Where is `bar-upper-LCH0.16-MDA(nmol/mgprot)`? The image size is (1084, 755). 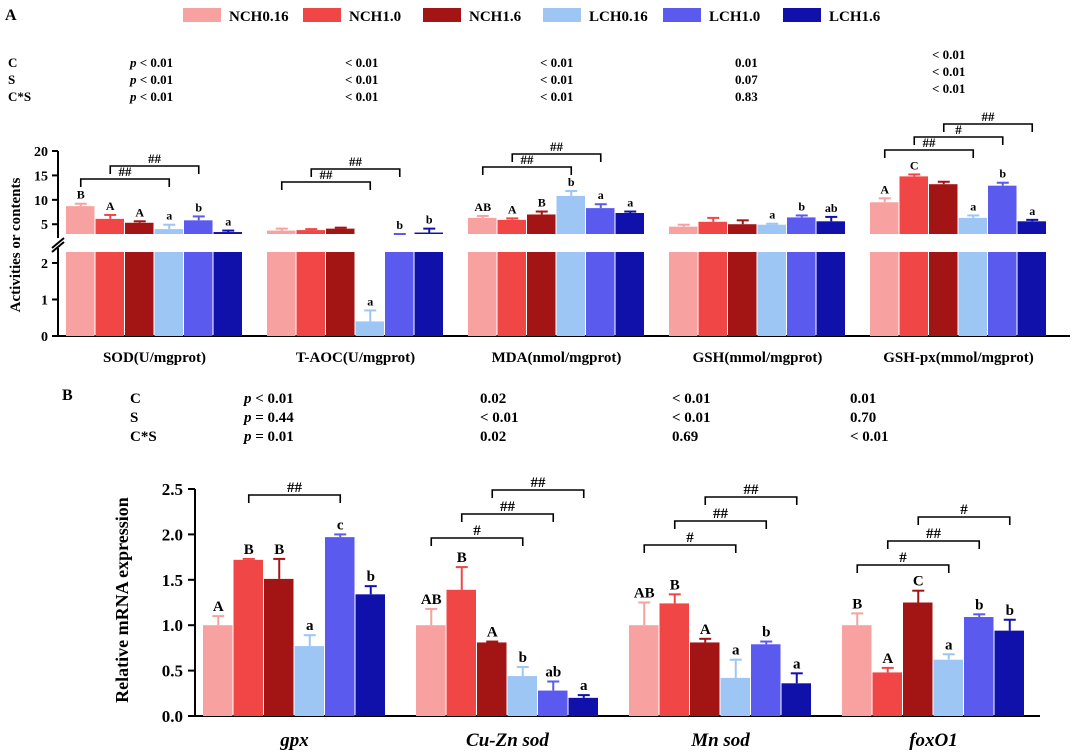 bar-upper-LCH0.16-MDA(nmol/mgprot) is located at coordinates (570, 214).